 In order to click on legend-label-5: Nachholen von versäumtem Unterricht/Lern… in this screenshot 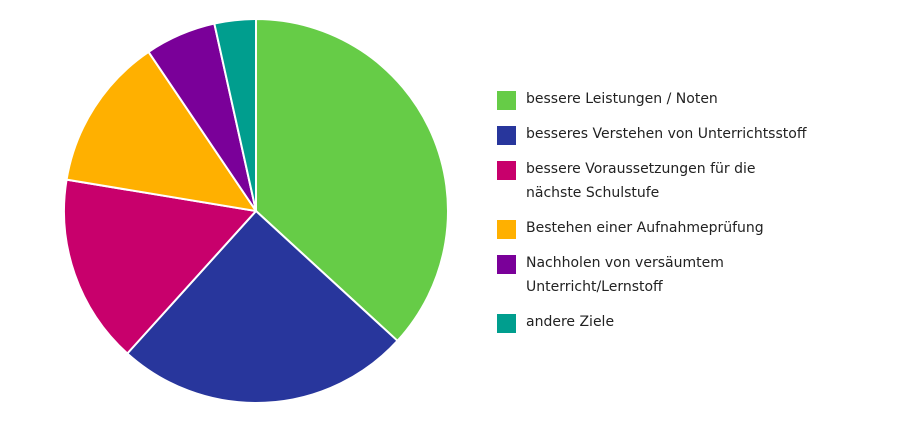, I will do `click(625, 275)`.